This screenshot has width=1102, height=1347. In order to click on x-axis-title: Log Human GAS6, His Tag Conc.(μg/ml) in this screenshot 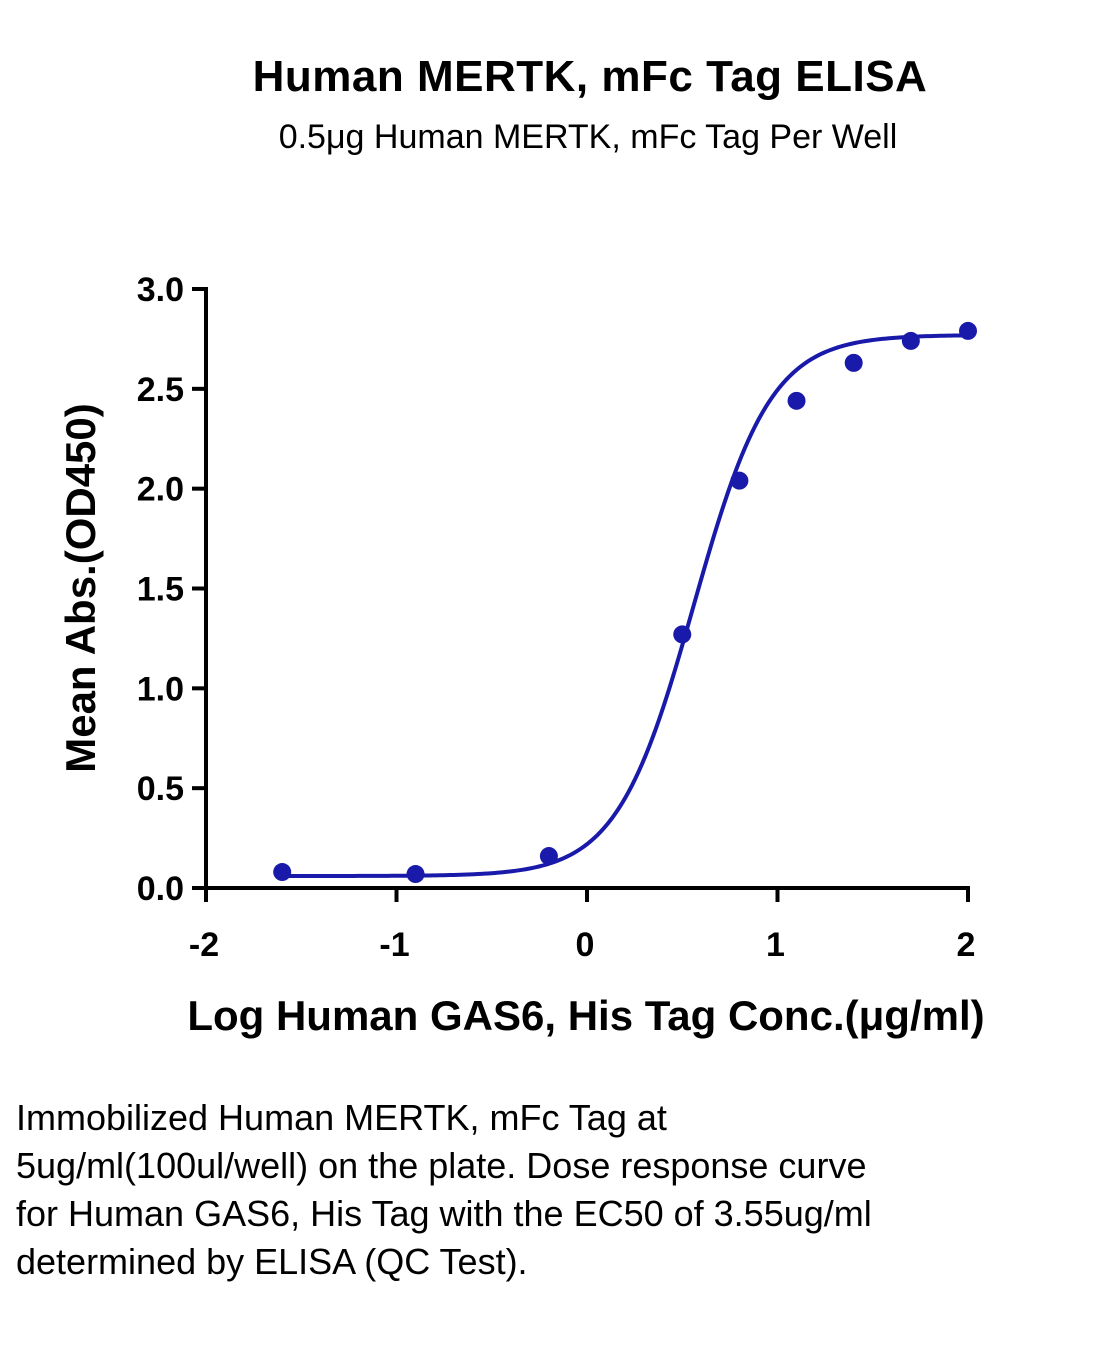, I will do `click(585, 1015)`.